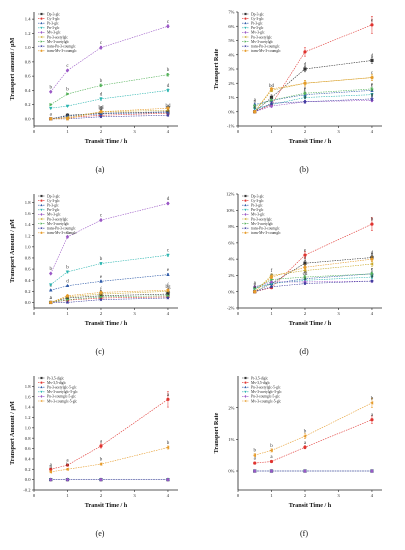 This screenshot has width=405, height=550. What do you see at coordinates (57, 37) in the screenshot?
I see `legend-label: Pn-3-acetylglc` at bounding box center [57, 37].